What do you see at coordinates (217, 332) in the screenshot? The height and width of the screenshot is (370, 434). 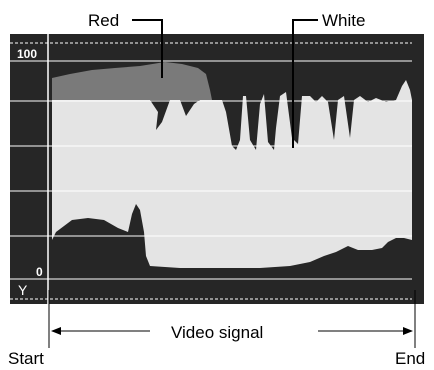 I see `video-signal-label: Video signal` at bounding box center [217, 332].